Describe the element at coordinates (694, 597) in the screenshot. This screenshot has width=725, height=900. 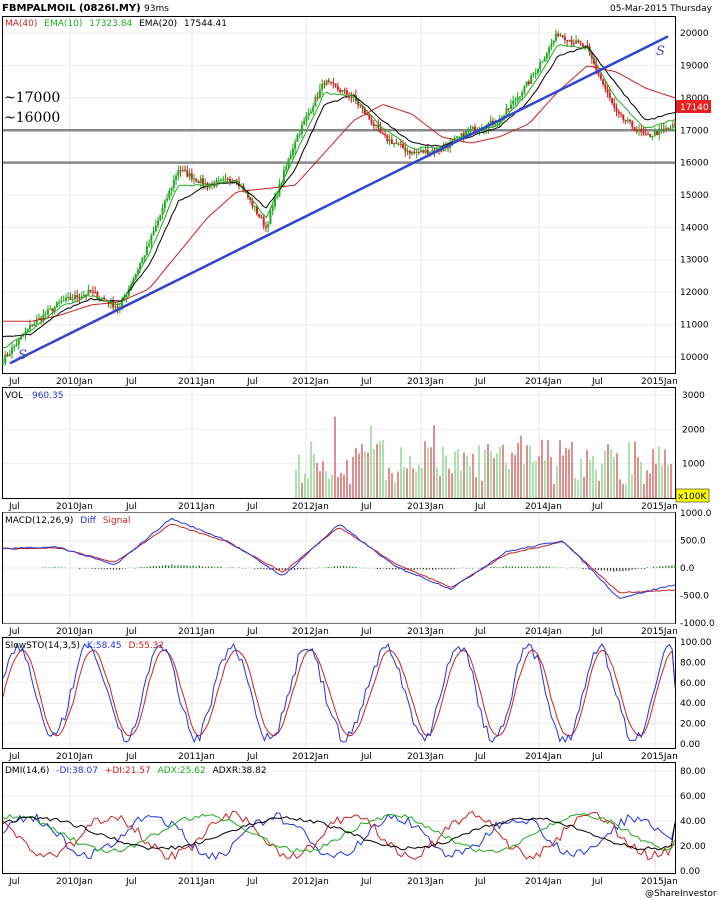
I see `macd-tick-label: -500.0` at that location.